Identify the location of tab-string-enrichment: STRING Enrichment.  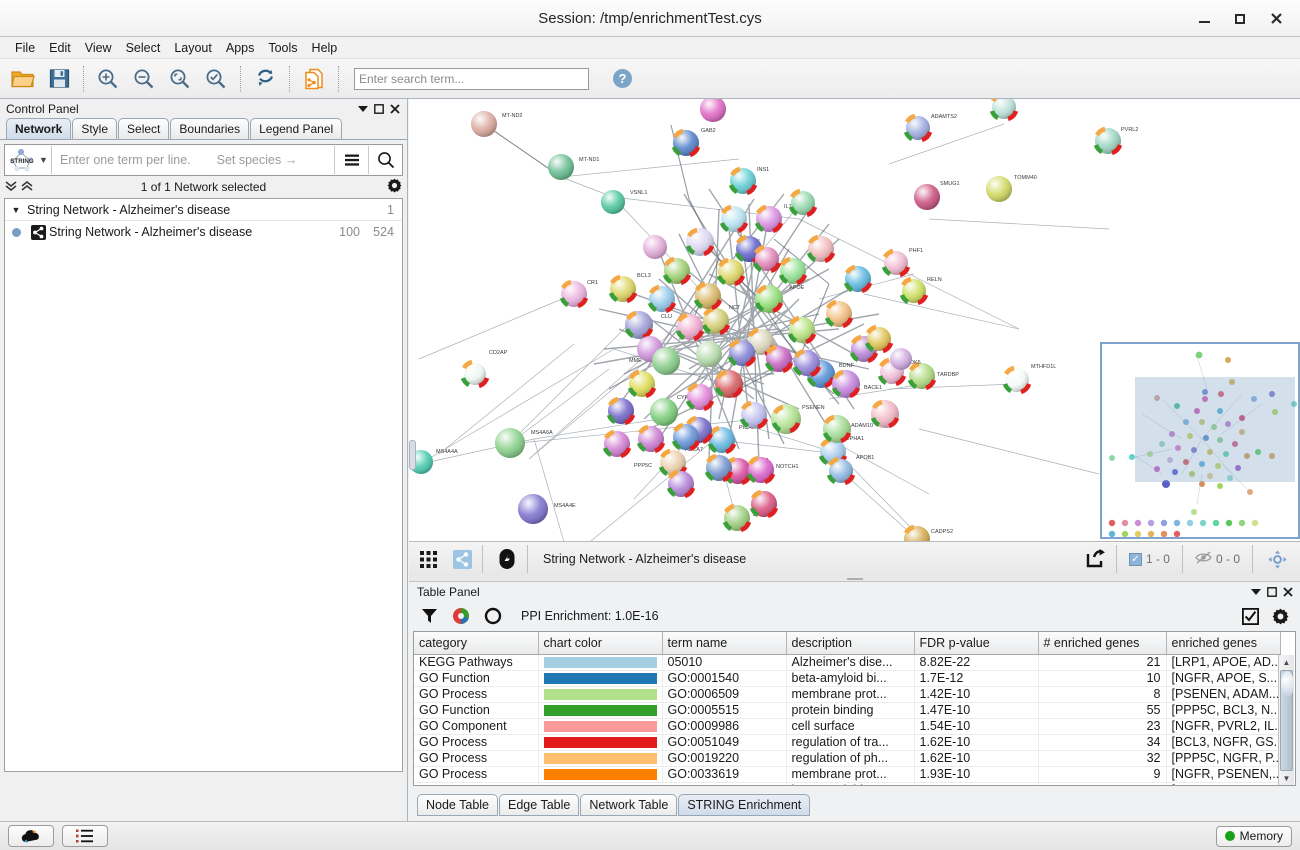
(744, 805).